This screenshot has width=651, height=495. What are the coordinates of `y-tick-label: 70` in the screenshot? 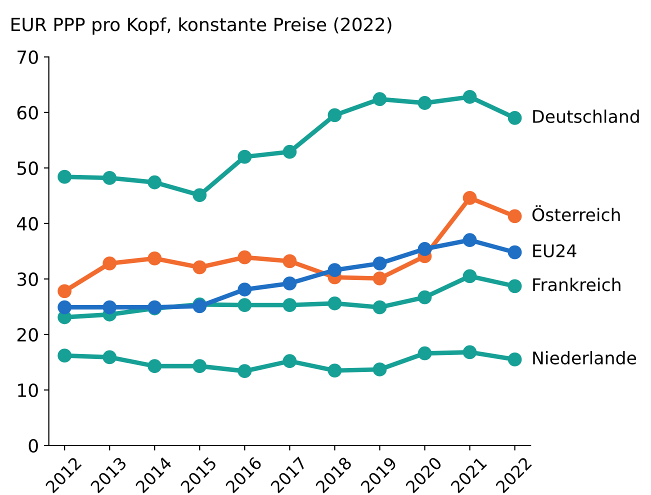 It's located at (28, 57).